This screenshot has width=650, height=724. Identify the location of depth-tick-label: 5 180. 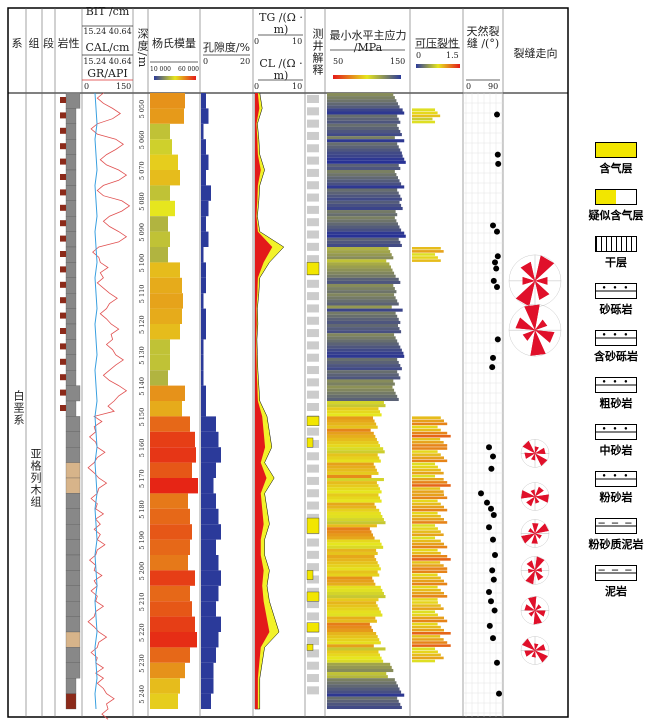
(142, 509).